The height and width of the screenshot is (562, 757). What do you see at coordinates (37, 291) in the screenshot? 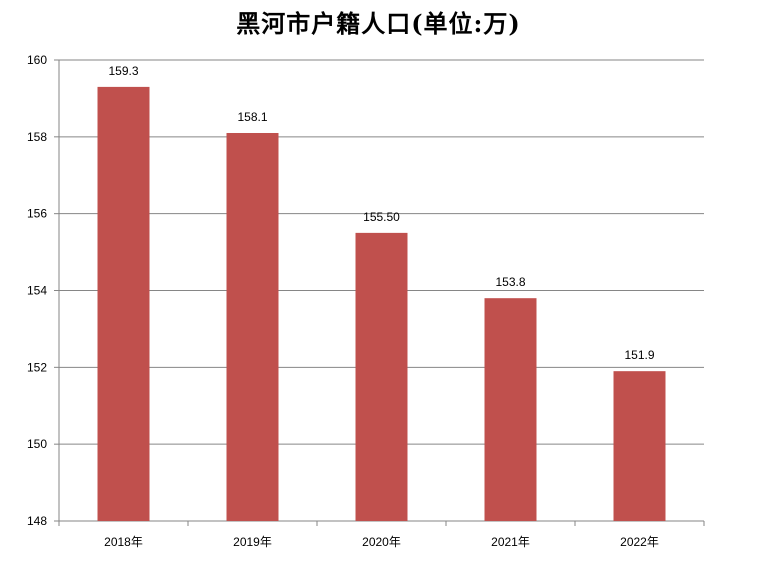
I see `y-tick-label: 154` at bounding box center [37, 291].